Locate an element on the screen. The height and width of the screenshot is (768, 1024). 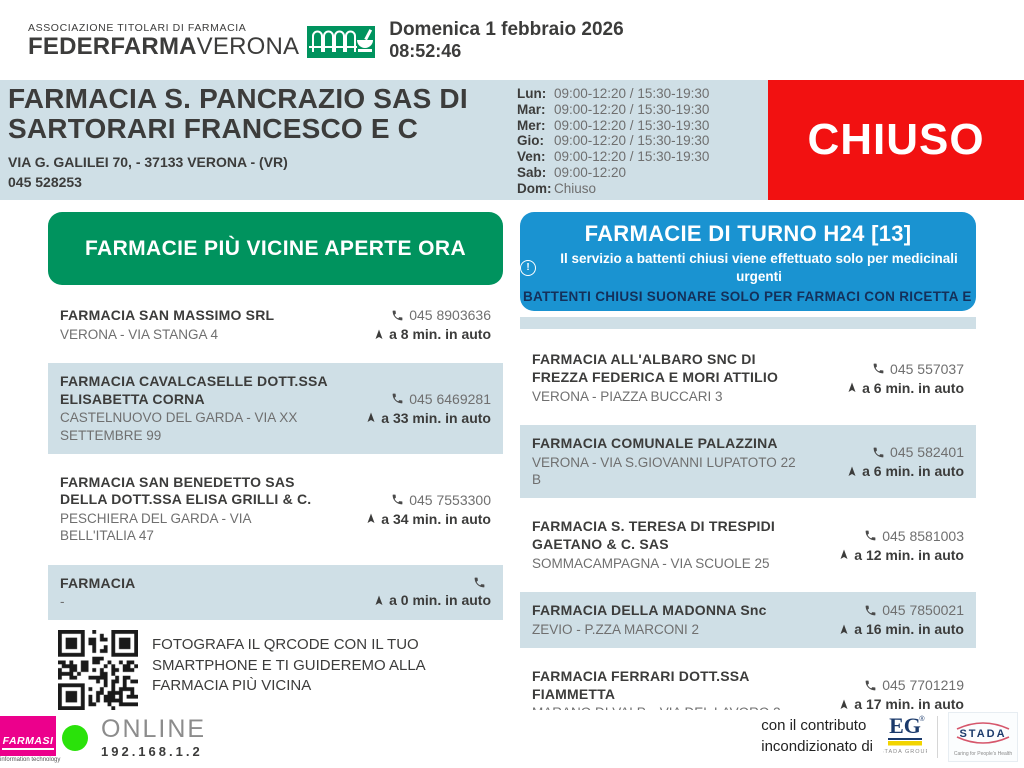
farmasi-logo: FARMASI information technology is located at coordinates (30, 739).